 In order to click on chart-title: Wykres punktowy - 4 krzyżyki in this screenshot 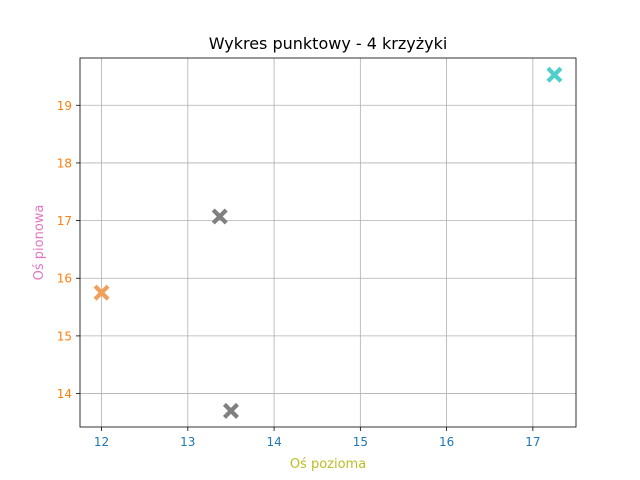, I will do `click(328, 43)`.